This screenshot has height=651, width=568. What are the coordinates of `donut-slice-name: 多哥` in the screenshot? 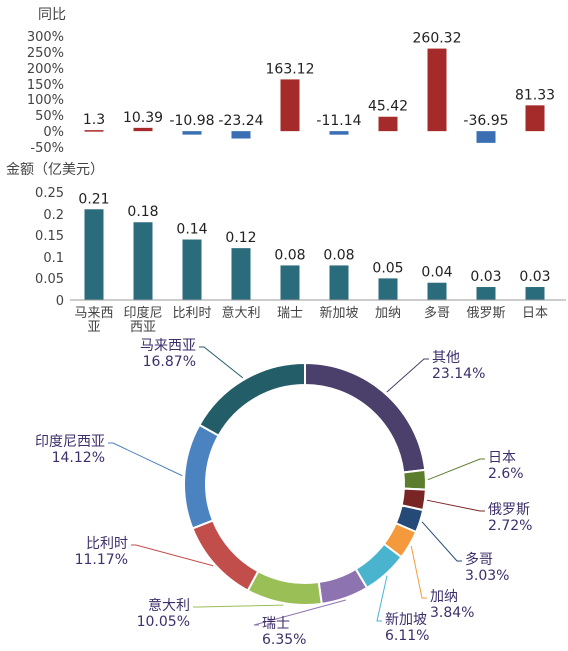 It's located at (479, 559).